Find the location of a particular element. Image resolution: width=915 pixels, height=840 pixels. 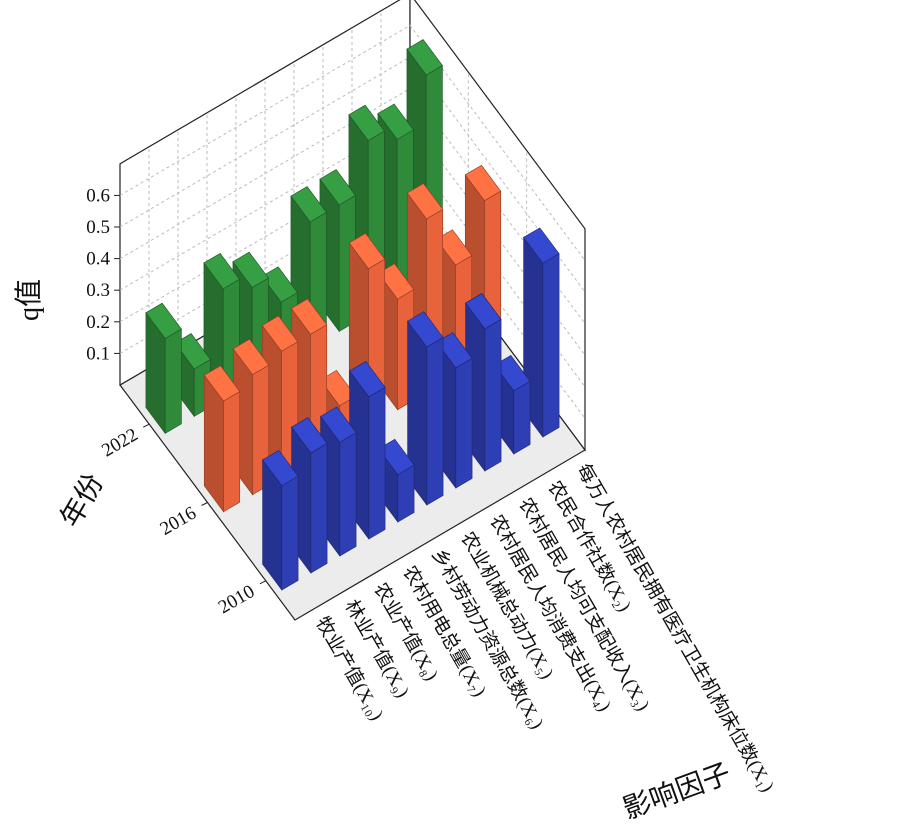

z-axis-title: q值 is located at coordinates (29, 300).